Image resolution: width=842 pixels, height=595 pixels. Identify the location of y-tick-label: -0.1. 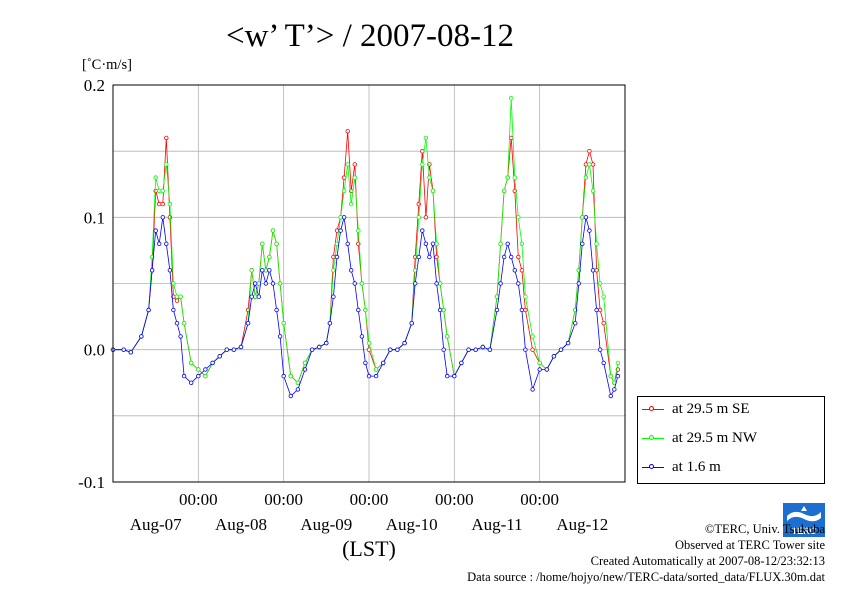
(91, 482).